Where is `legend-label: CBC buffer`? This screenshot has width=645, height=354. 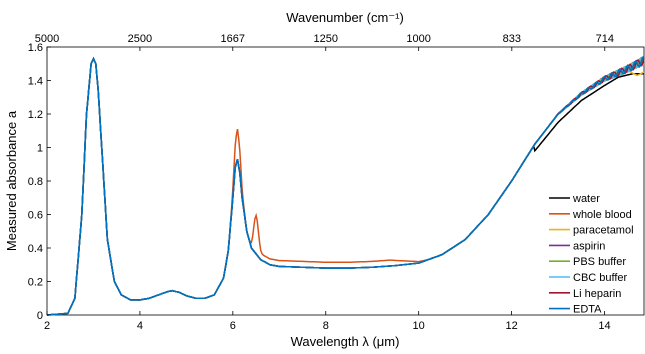
legend-label: CBC buffer is located at coordinates (600, 278).